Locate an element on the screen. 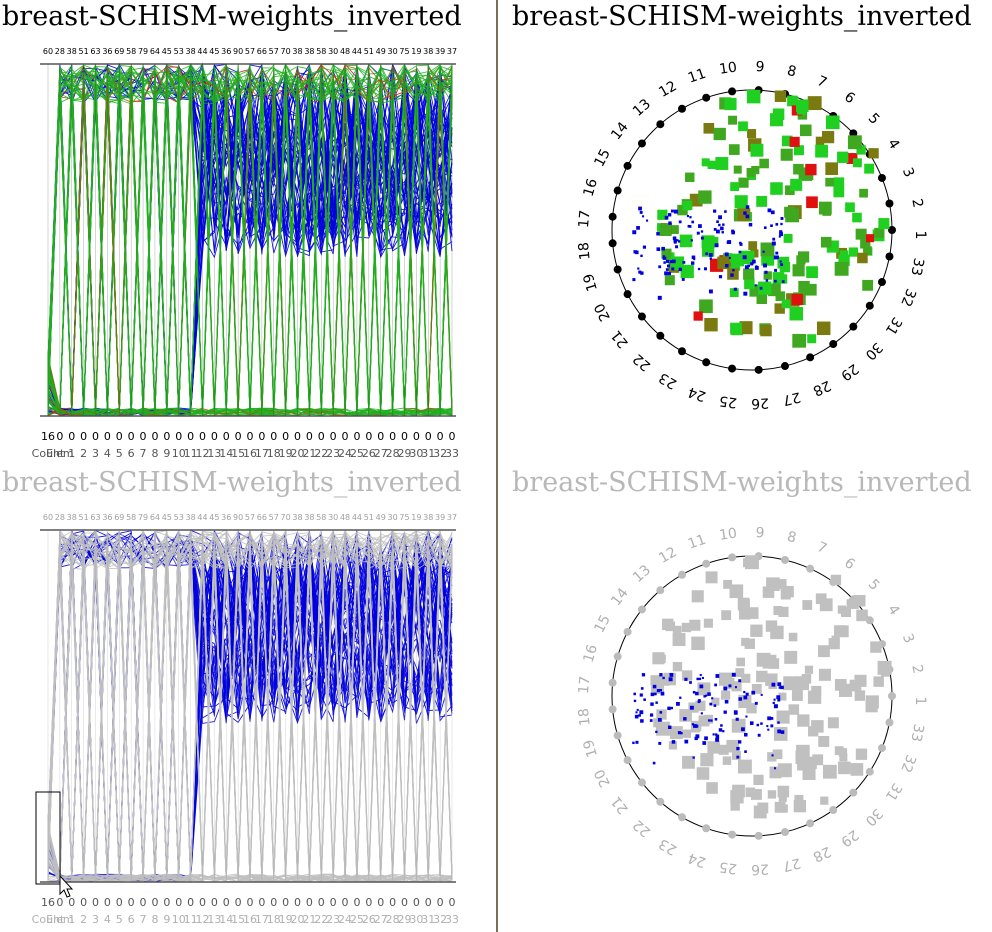 The width and height of the screenshot is (992, 932). axis-label: 10 is located at coordinates (179, 453).